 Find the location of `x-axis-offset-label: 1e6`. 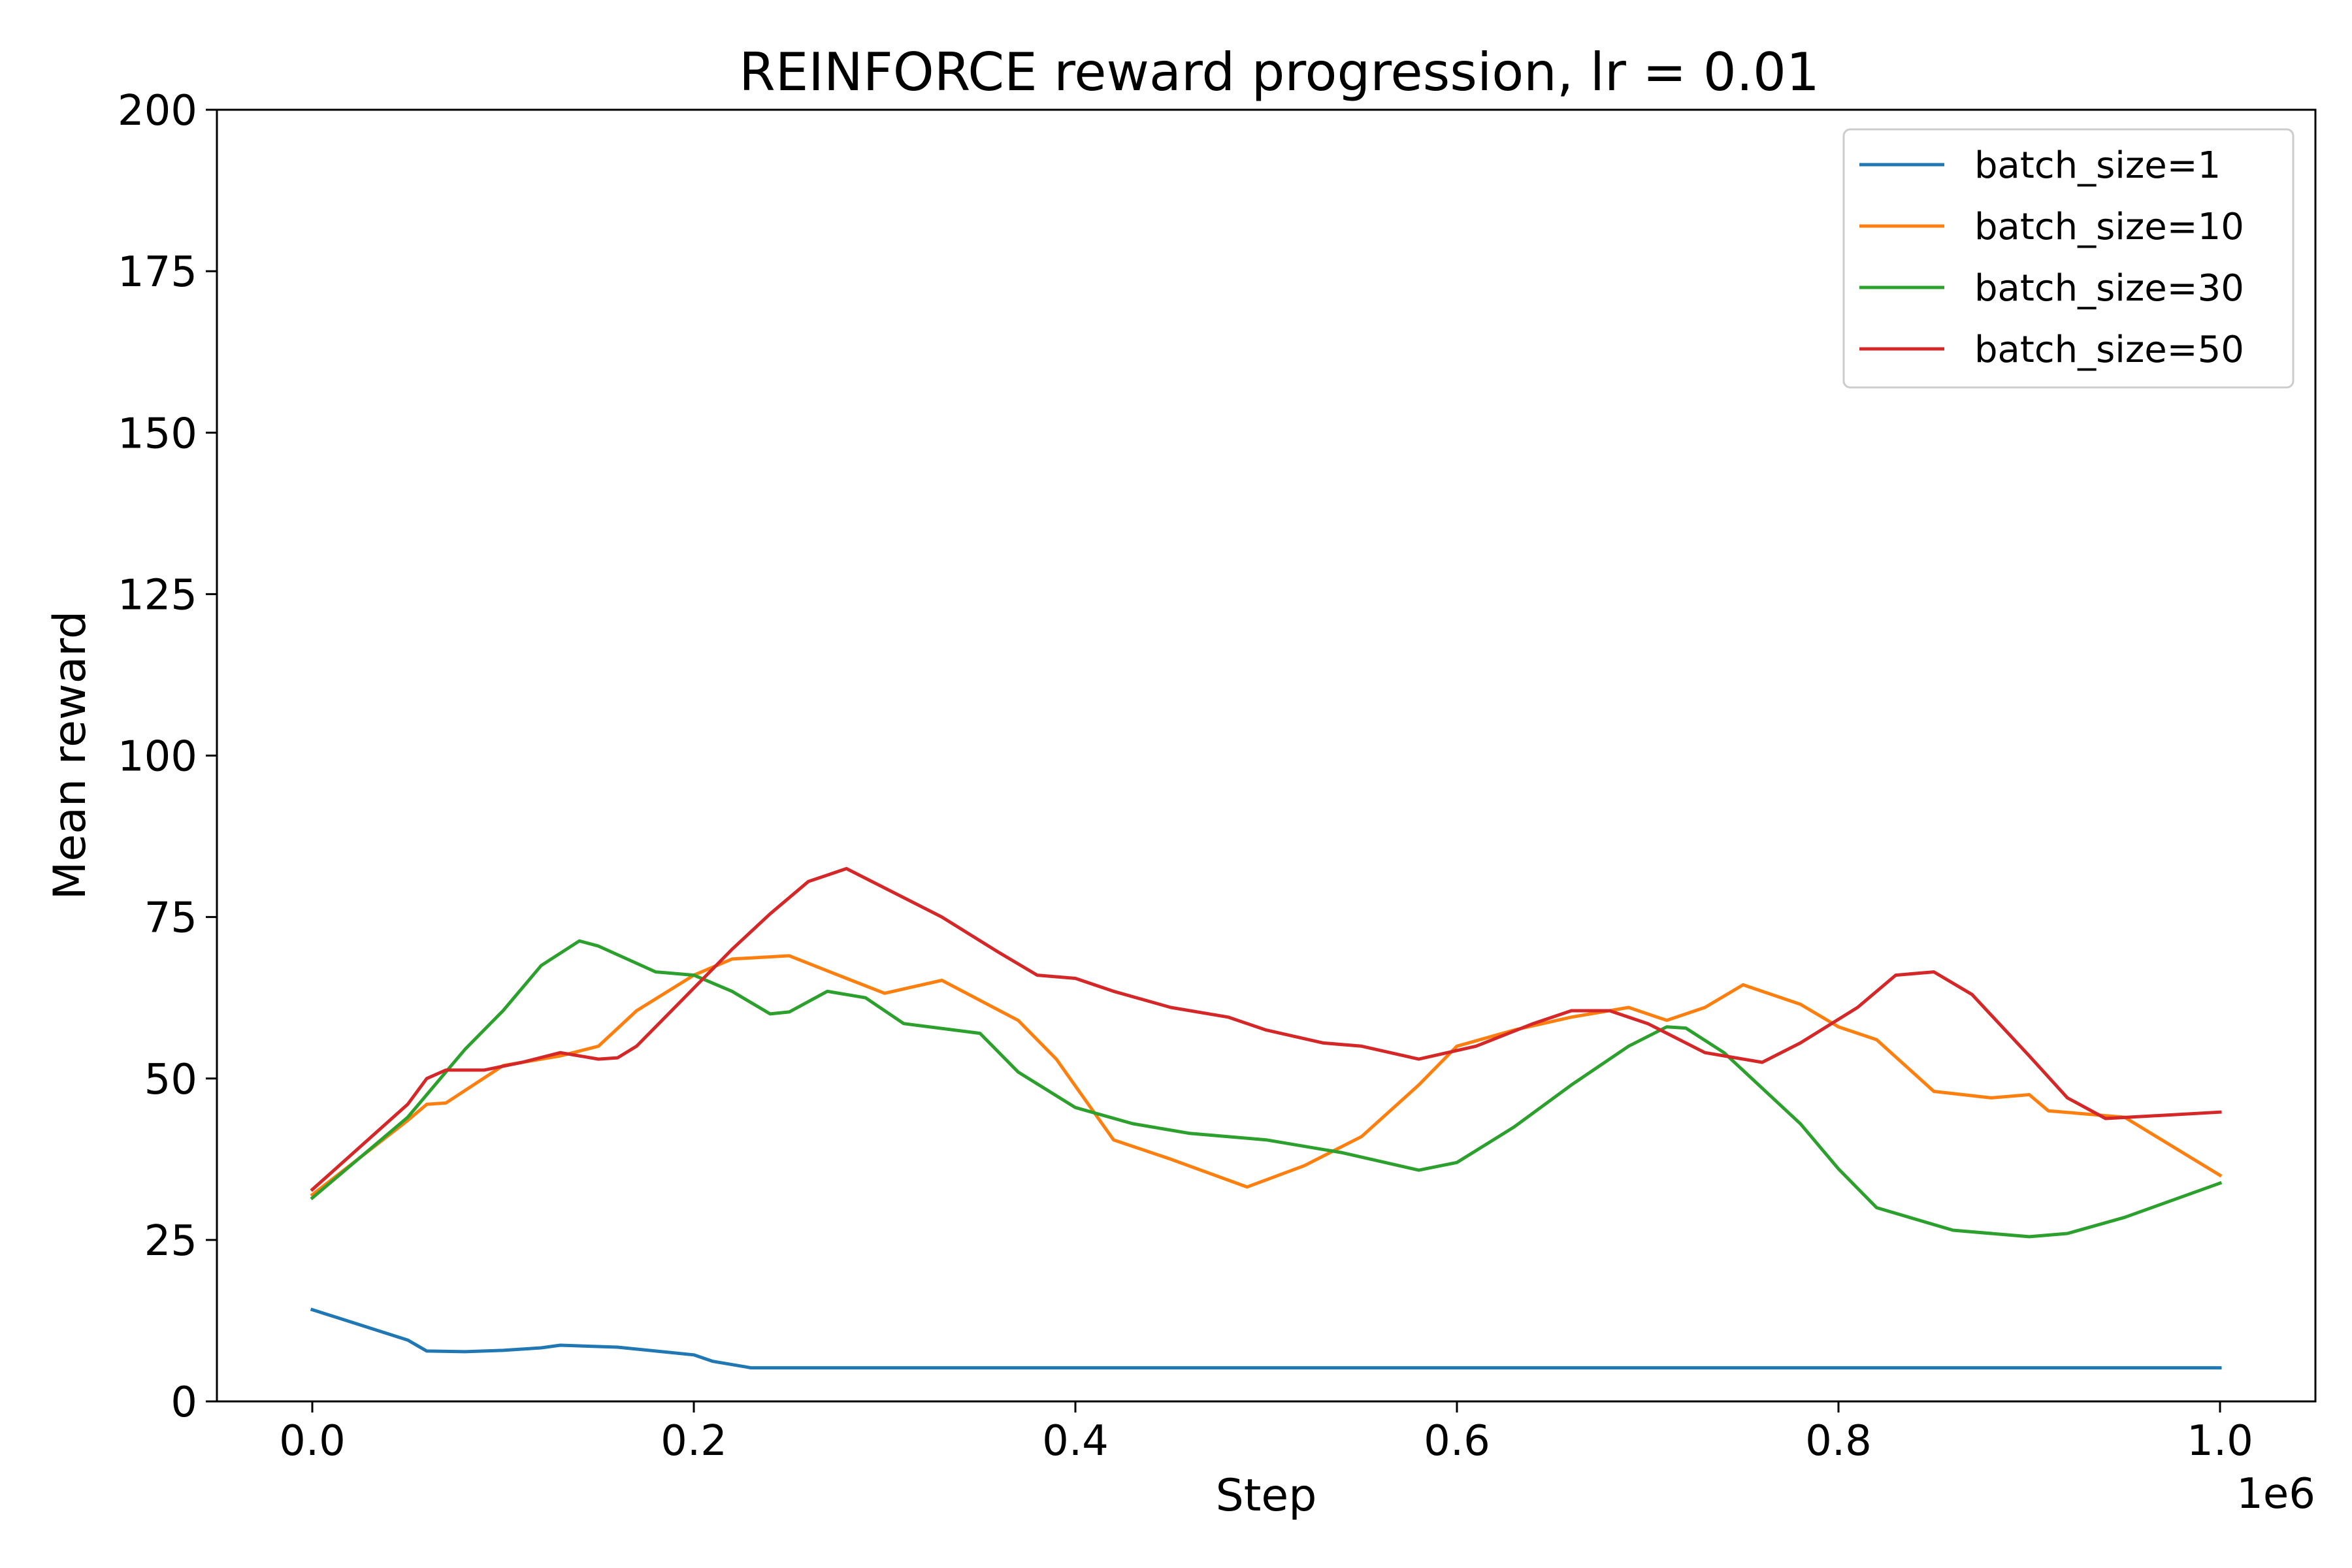

x-axis-offset-label: 1e6 is located at coordinates (2275, 1494).